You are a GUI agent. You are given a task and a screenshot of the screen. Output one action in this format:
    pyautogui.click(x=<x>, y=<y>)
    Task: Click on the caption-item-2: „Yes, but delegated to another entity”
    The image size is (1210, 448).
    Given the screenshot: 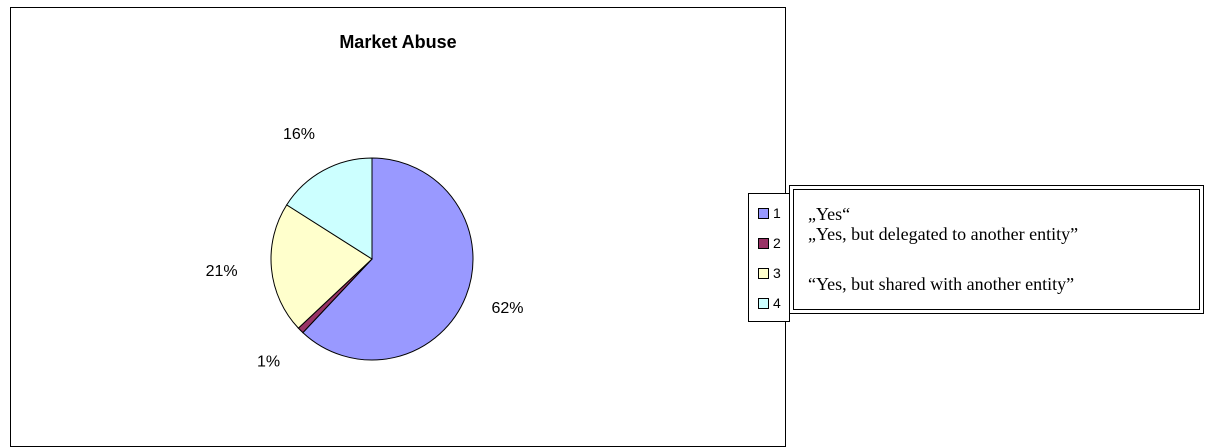 What is the action you would take?
    pyautogui.click(x=943, y=234)
    